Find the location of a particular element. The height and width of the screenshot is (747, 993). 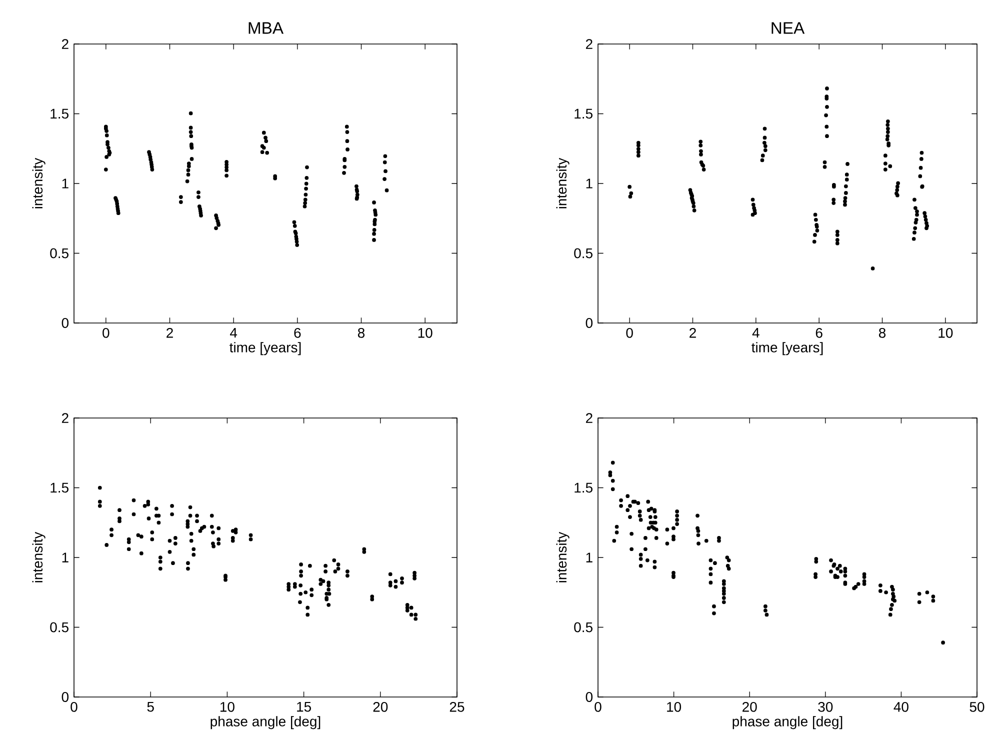

chart-title: NEA is located at coordinates (788, 28).